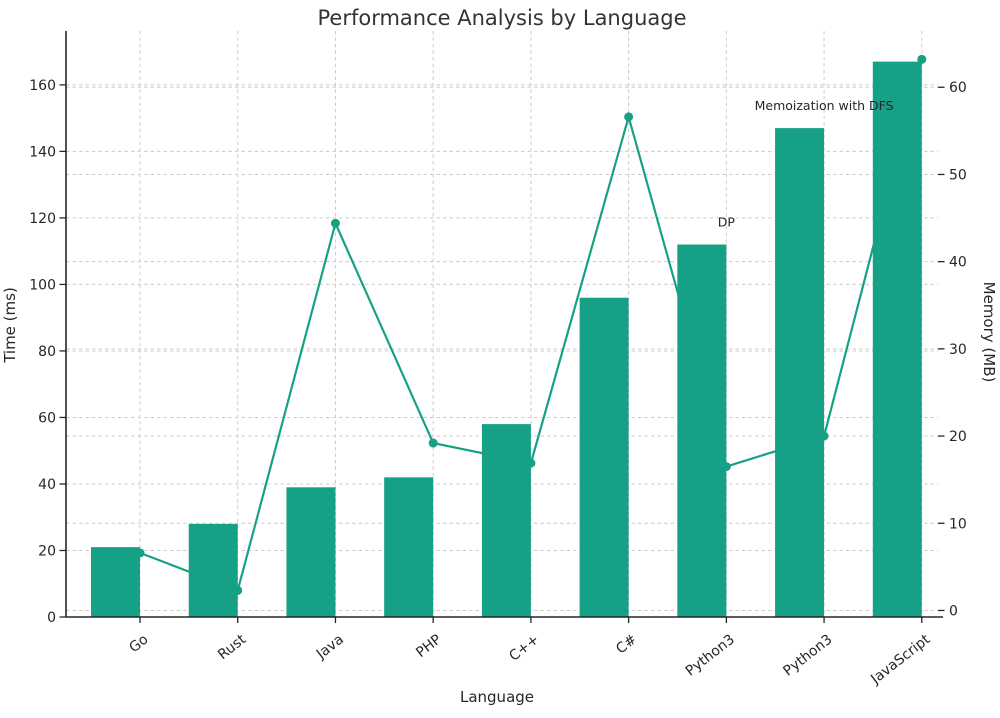 This screenshot has width=1000, height=718. What do you see at coordinates (428, 646) in the screenshot?
I see `x-tick-label-php-3: PHP` at bounding box center [428, 646].